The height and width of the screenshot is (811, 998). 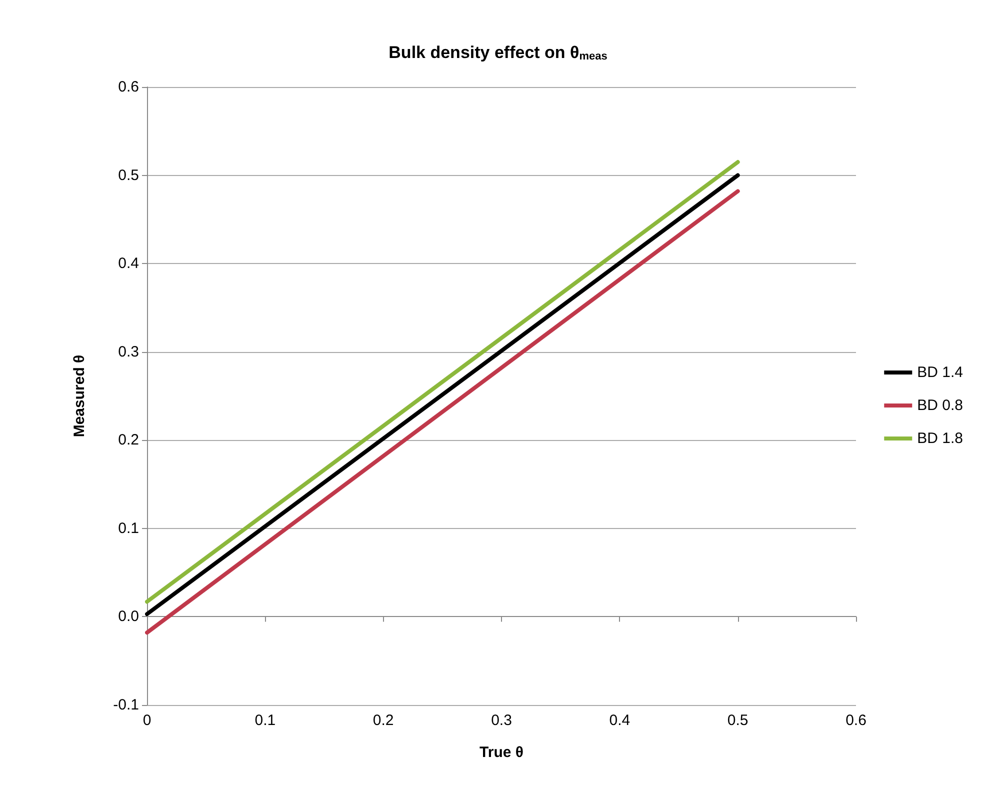 I want to click on y-tick-label: 0.6, so click(x=128, y=87).